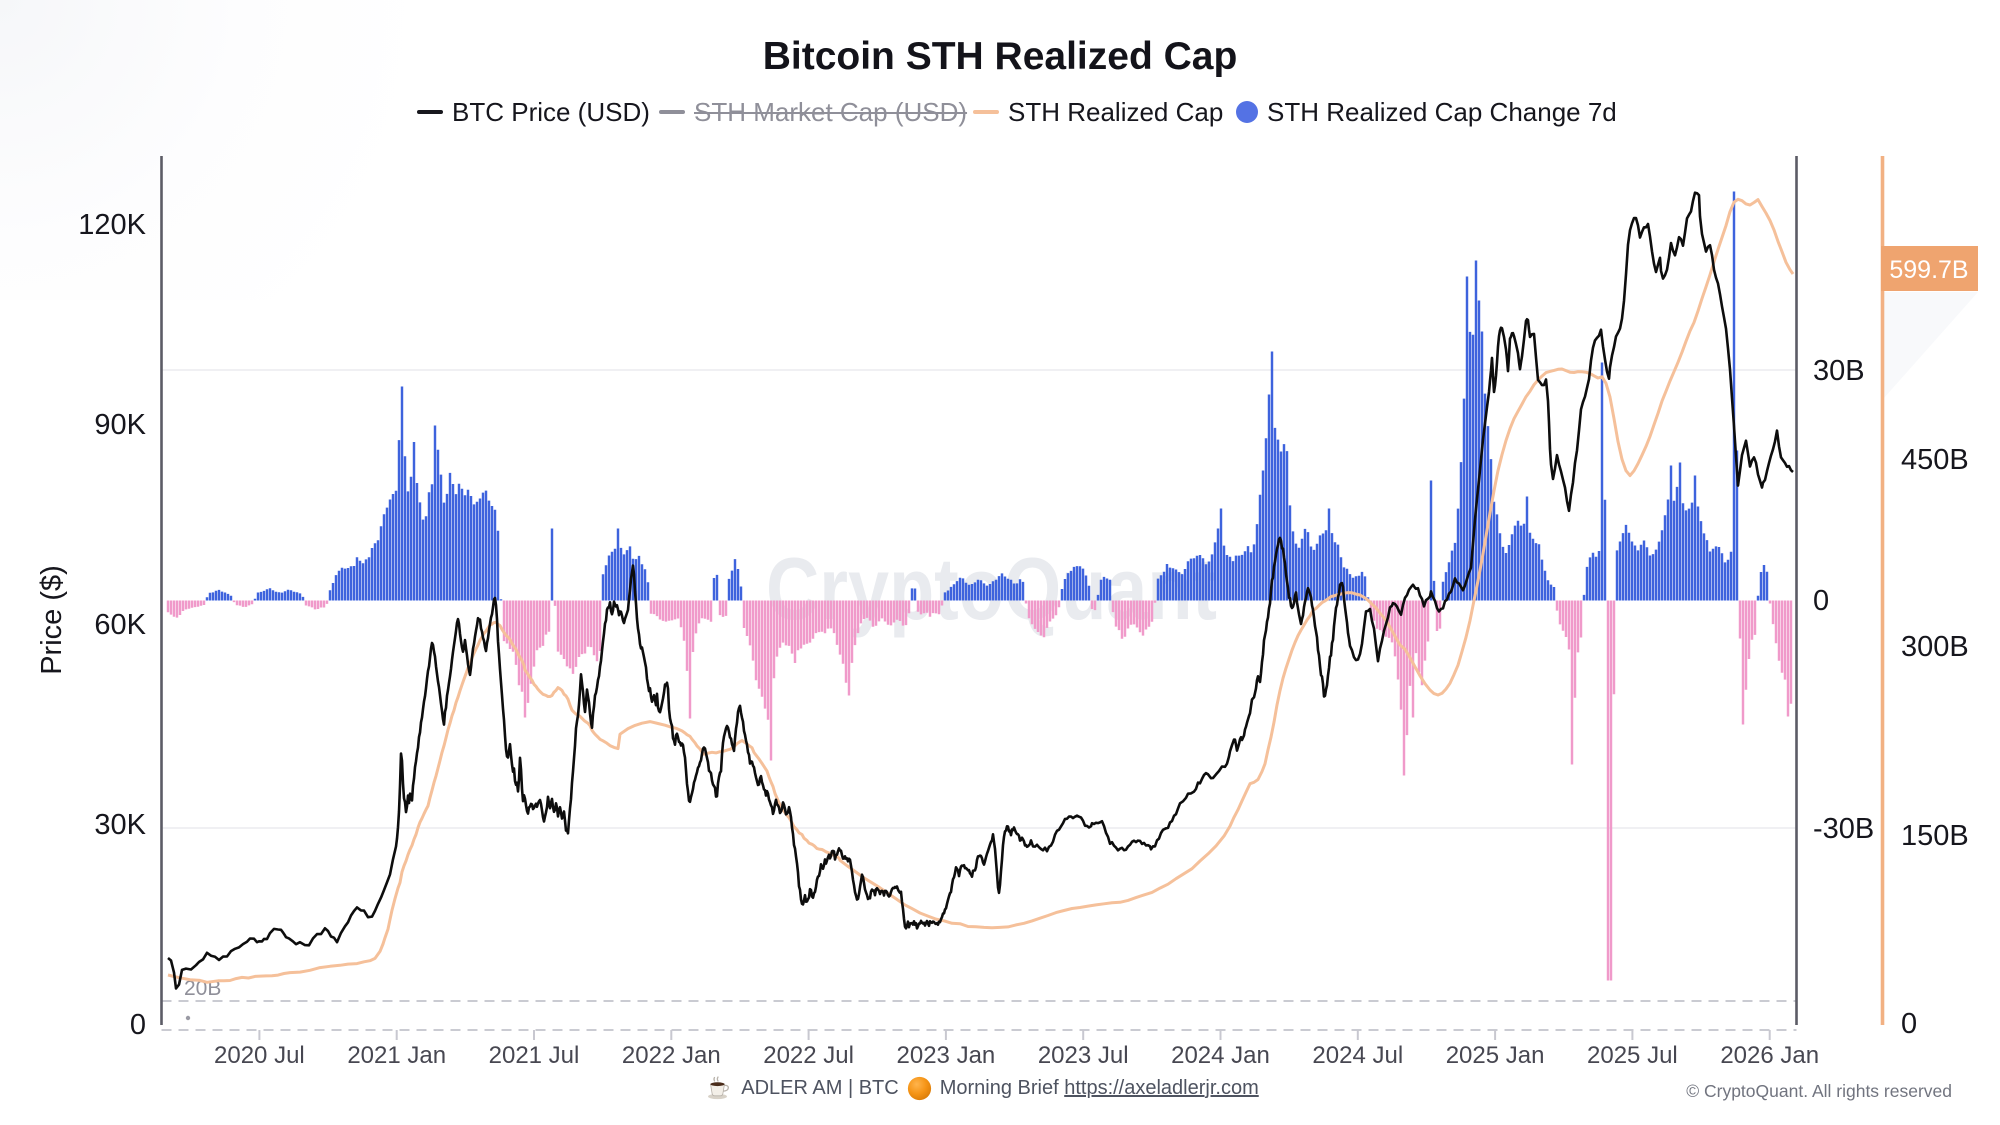  What do you see at coordinates (1220, 1055) in the screenshot?
I see `svg-text: 2024 Jan` at bounding box center [1220, 1055].